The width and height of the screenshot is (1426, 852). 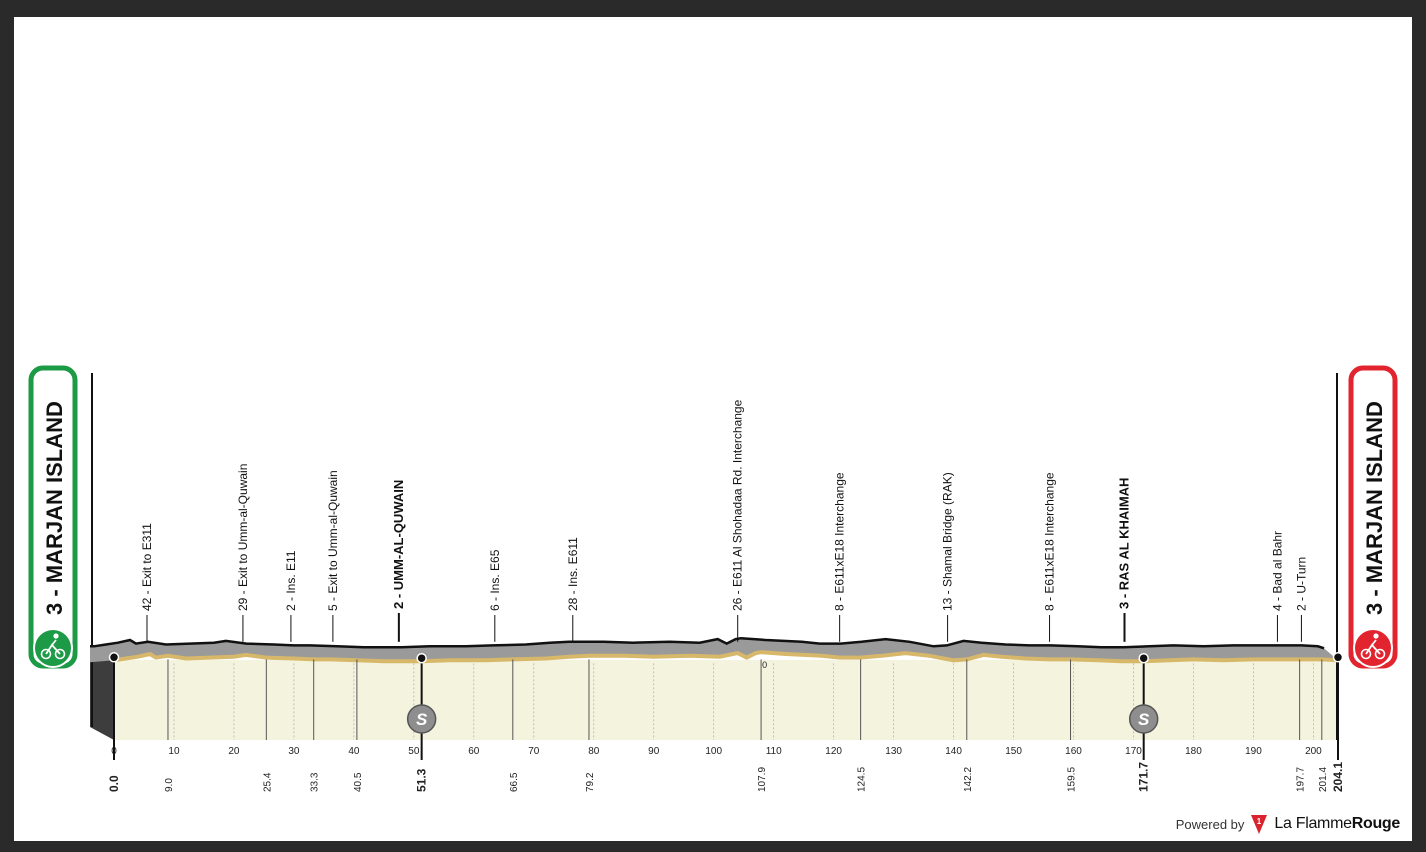 I want to click on finish-flag-label: 3 - MARJAN ISLAND, so click(x=1374, y=508).